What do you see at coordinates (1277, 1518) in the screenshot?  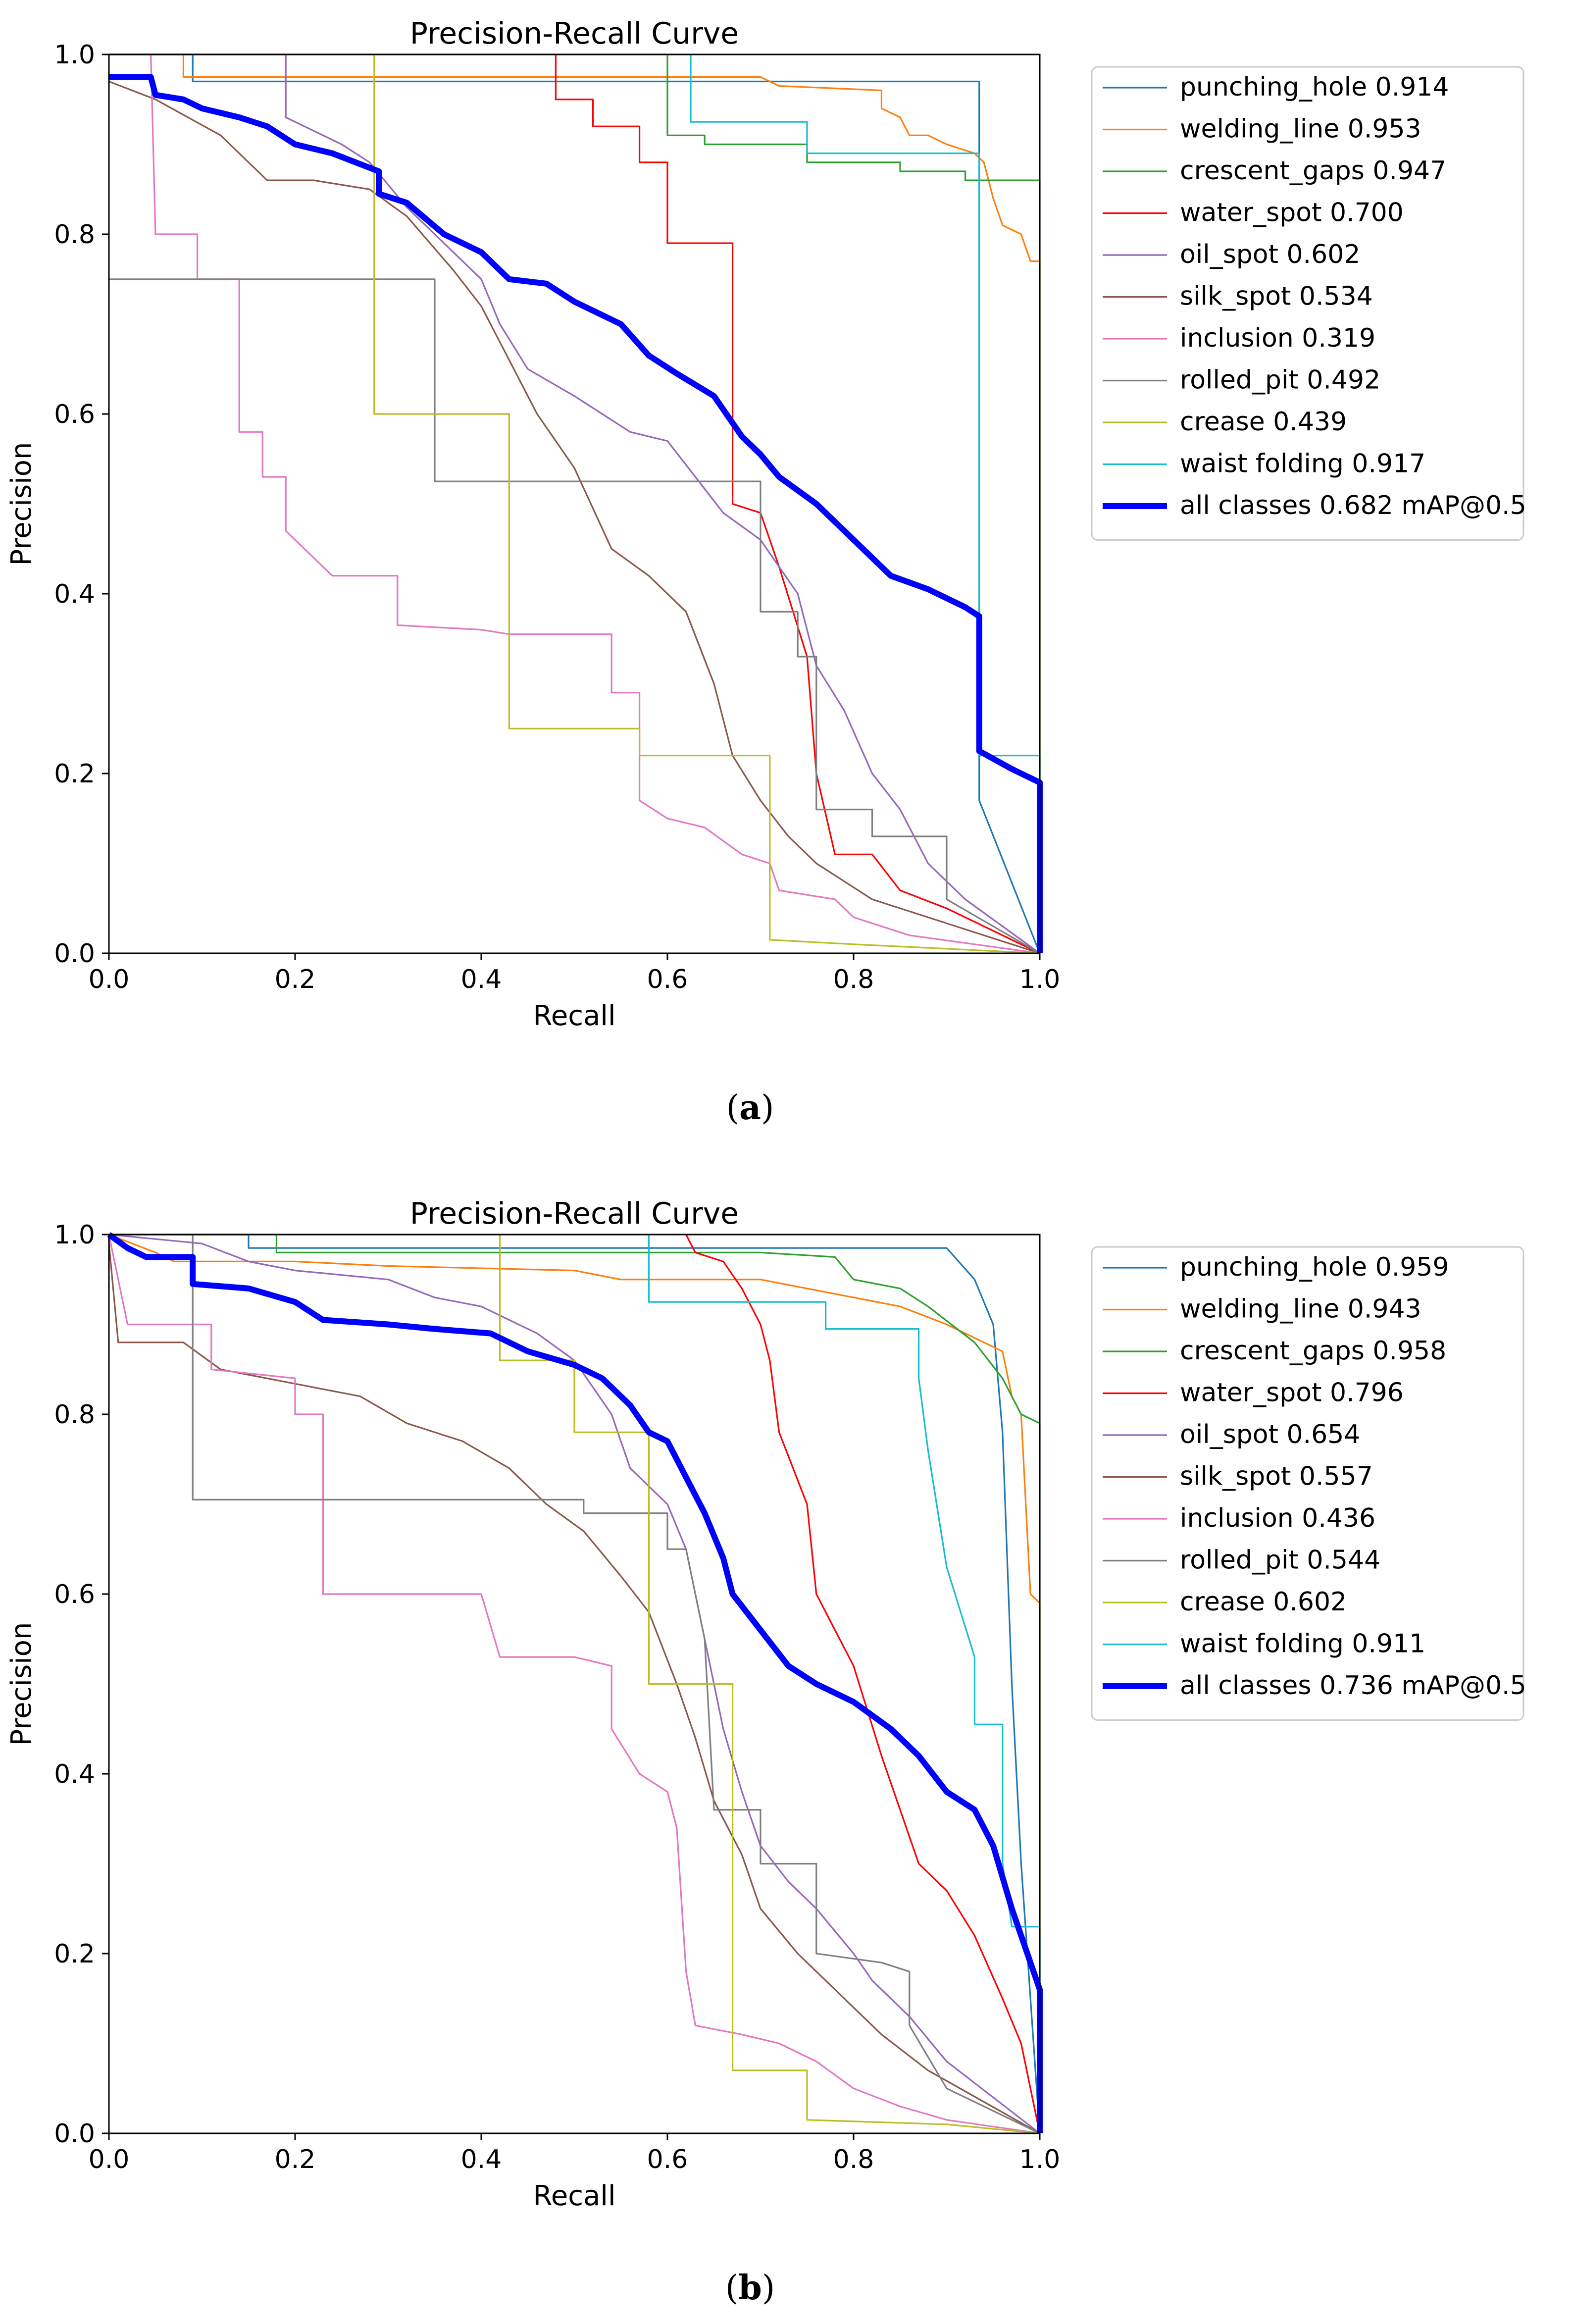 I see `legend-label-inclusion: inclusion 0.436` at bounding box center [1277, 1518].